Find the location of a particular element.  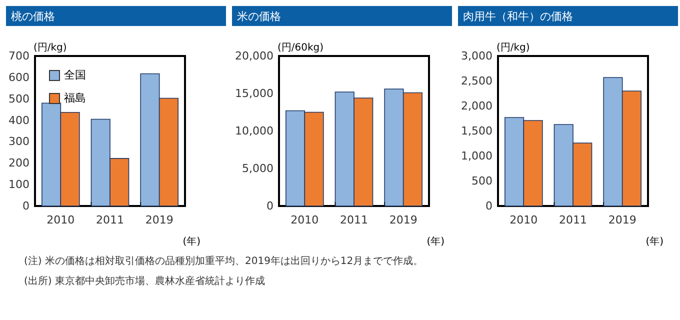

y-tick-label: 1,500 is located at coordinates (476, 131).